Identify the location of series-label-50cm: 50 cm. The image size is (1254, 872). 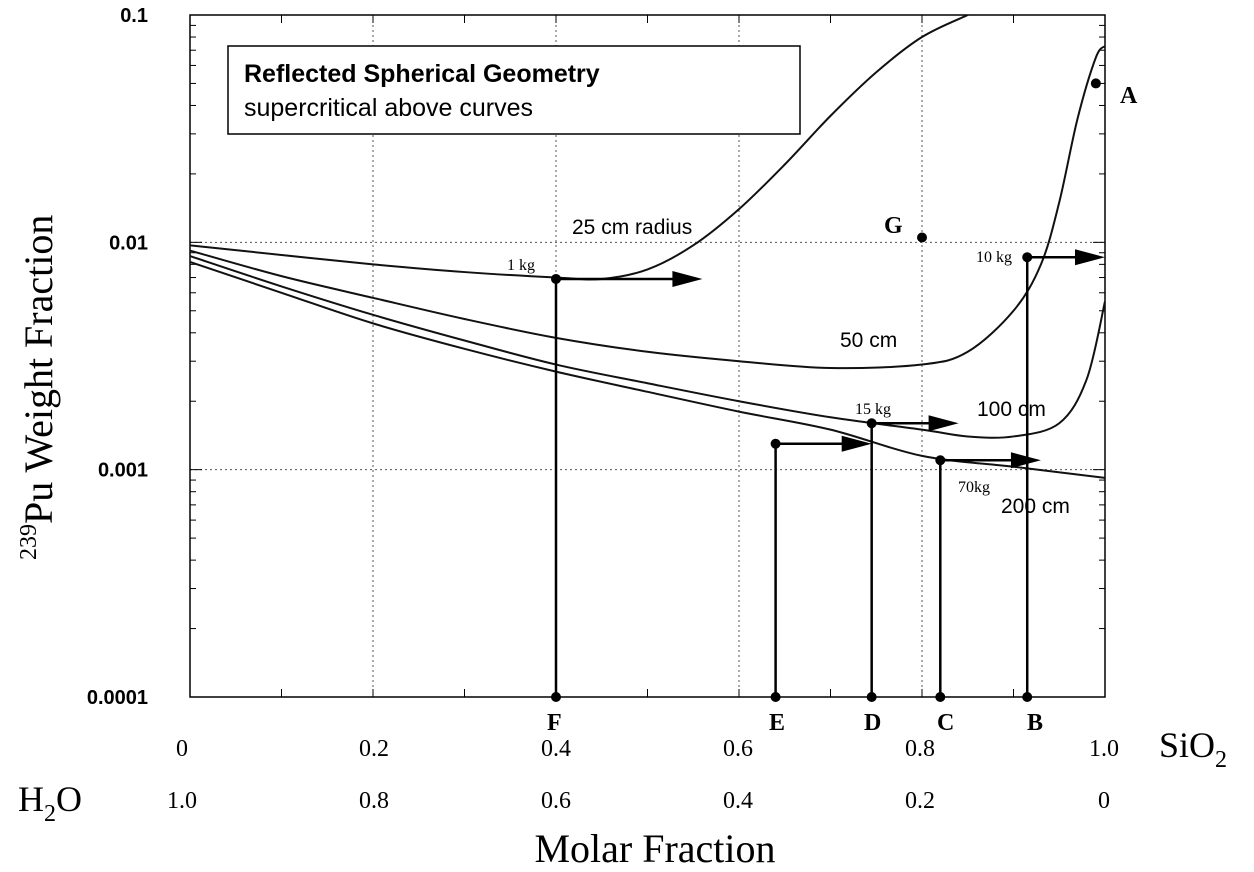
(868, 340).